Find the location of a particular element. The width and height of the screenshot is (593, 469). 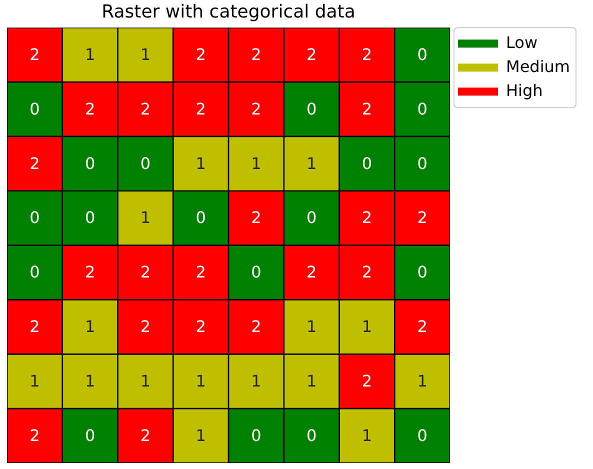

legend-label: High is located at coordinates (524, 90).